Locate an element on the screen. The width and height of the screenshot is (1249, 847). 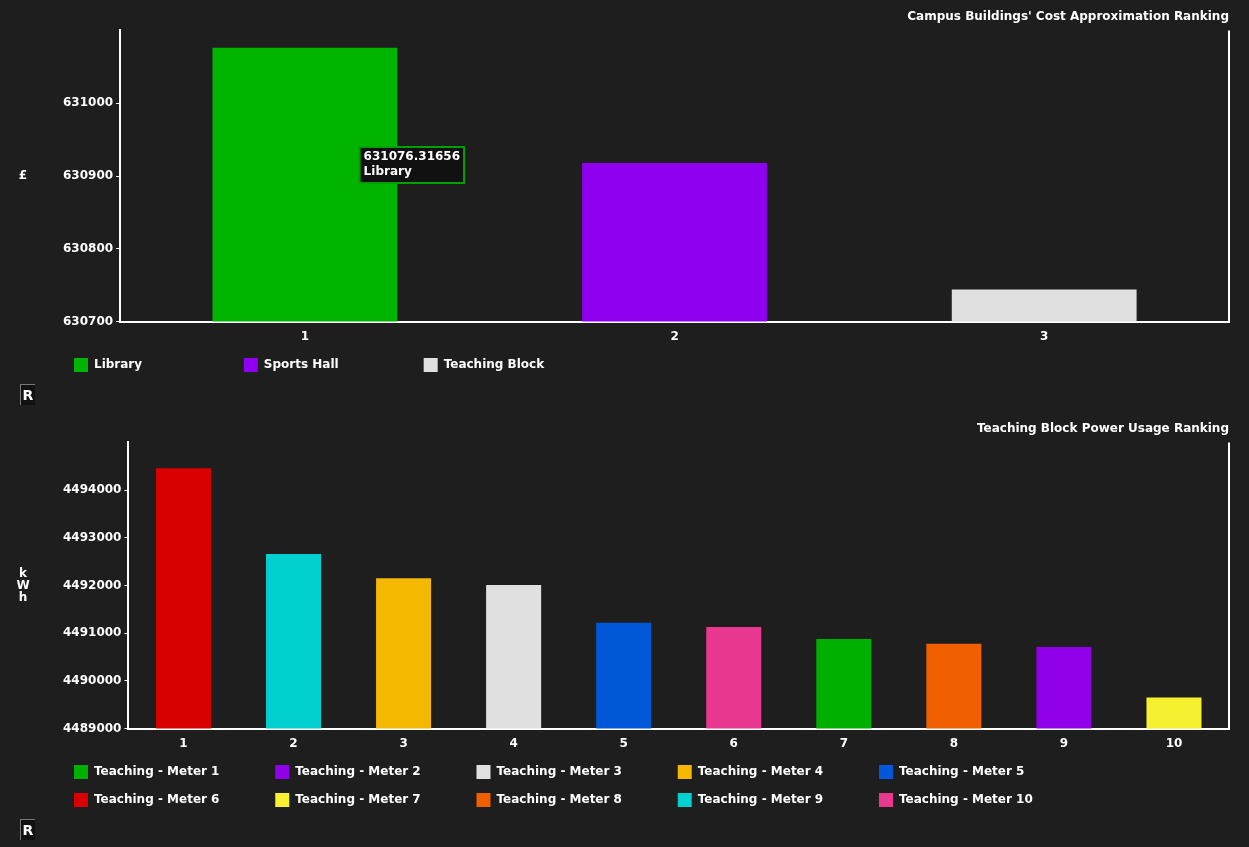
x-tick-label: 10 is located at coordinates (1174, 742).